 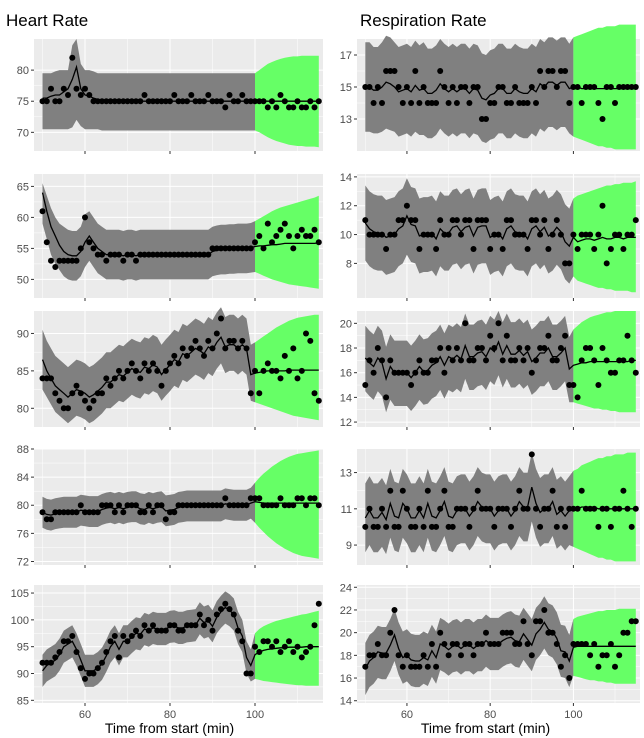 What do you see at coordinates (23, 478) in the screenshot?
I see `y-tick-label: 84` at bounding box center [23, 478].